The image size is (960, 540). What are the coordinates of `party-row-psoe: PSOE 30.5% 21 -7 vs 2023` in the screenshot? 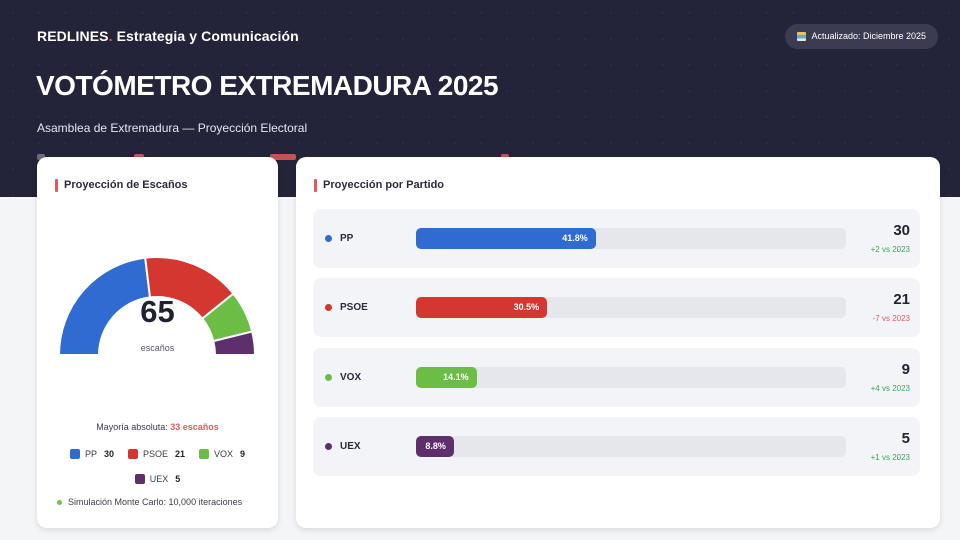 It's located at (616, 307).